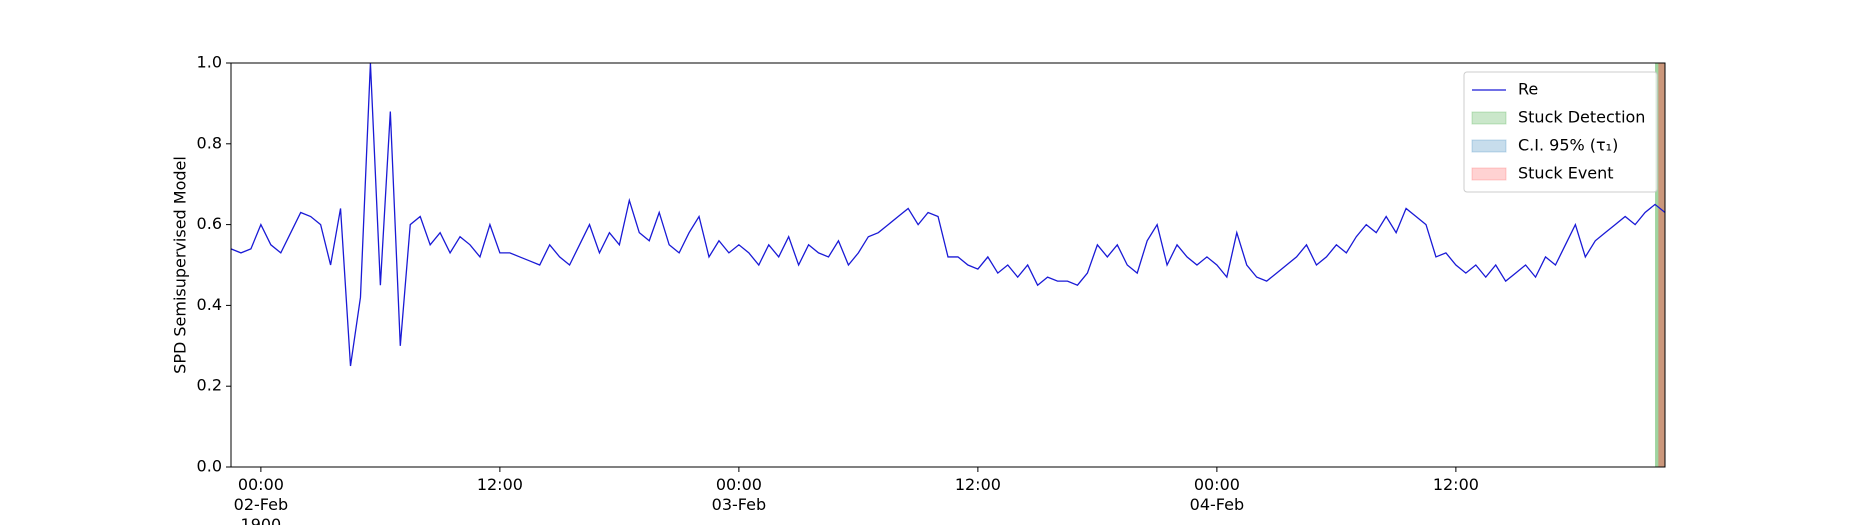 Image resolution: width=1850 pixels, height=525 pixels. Describe the element at coordinates (209, 466) in the screenshot. I see `y-tick-label: 0.0` at that location.